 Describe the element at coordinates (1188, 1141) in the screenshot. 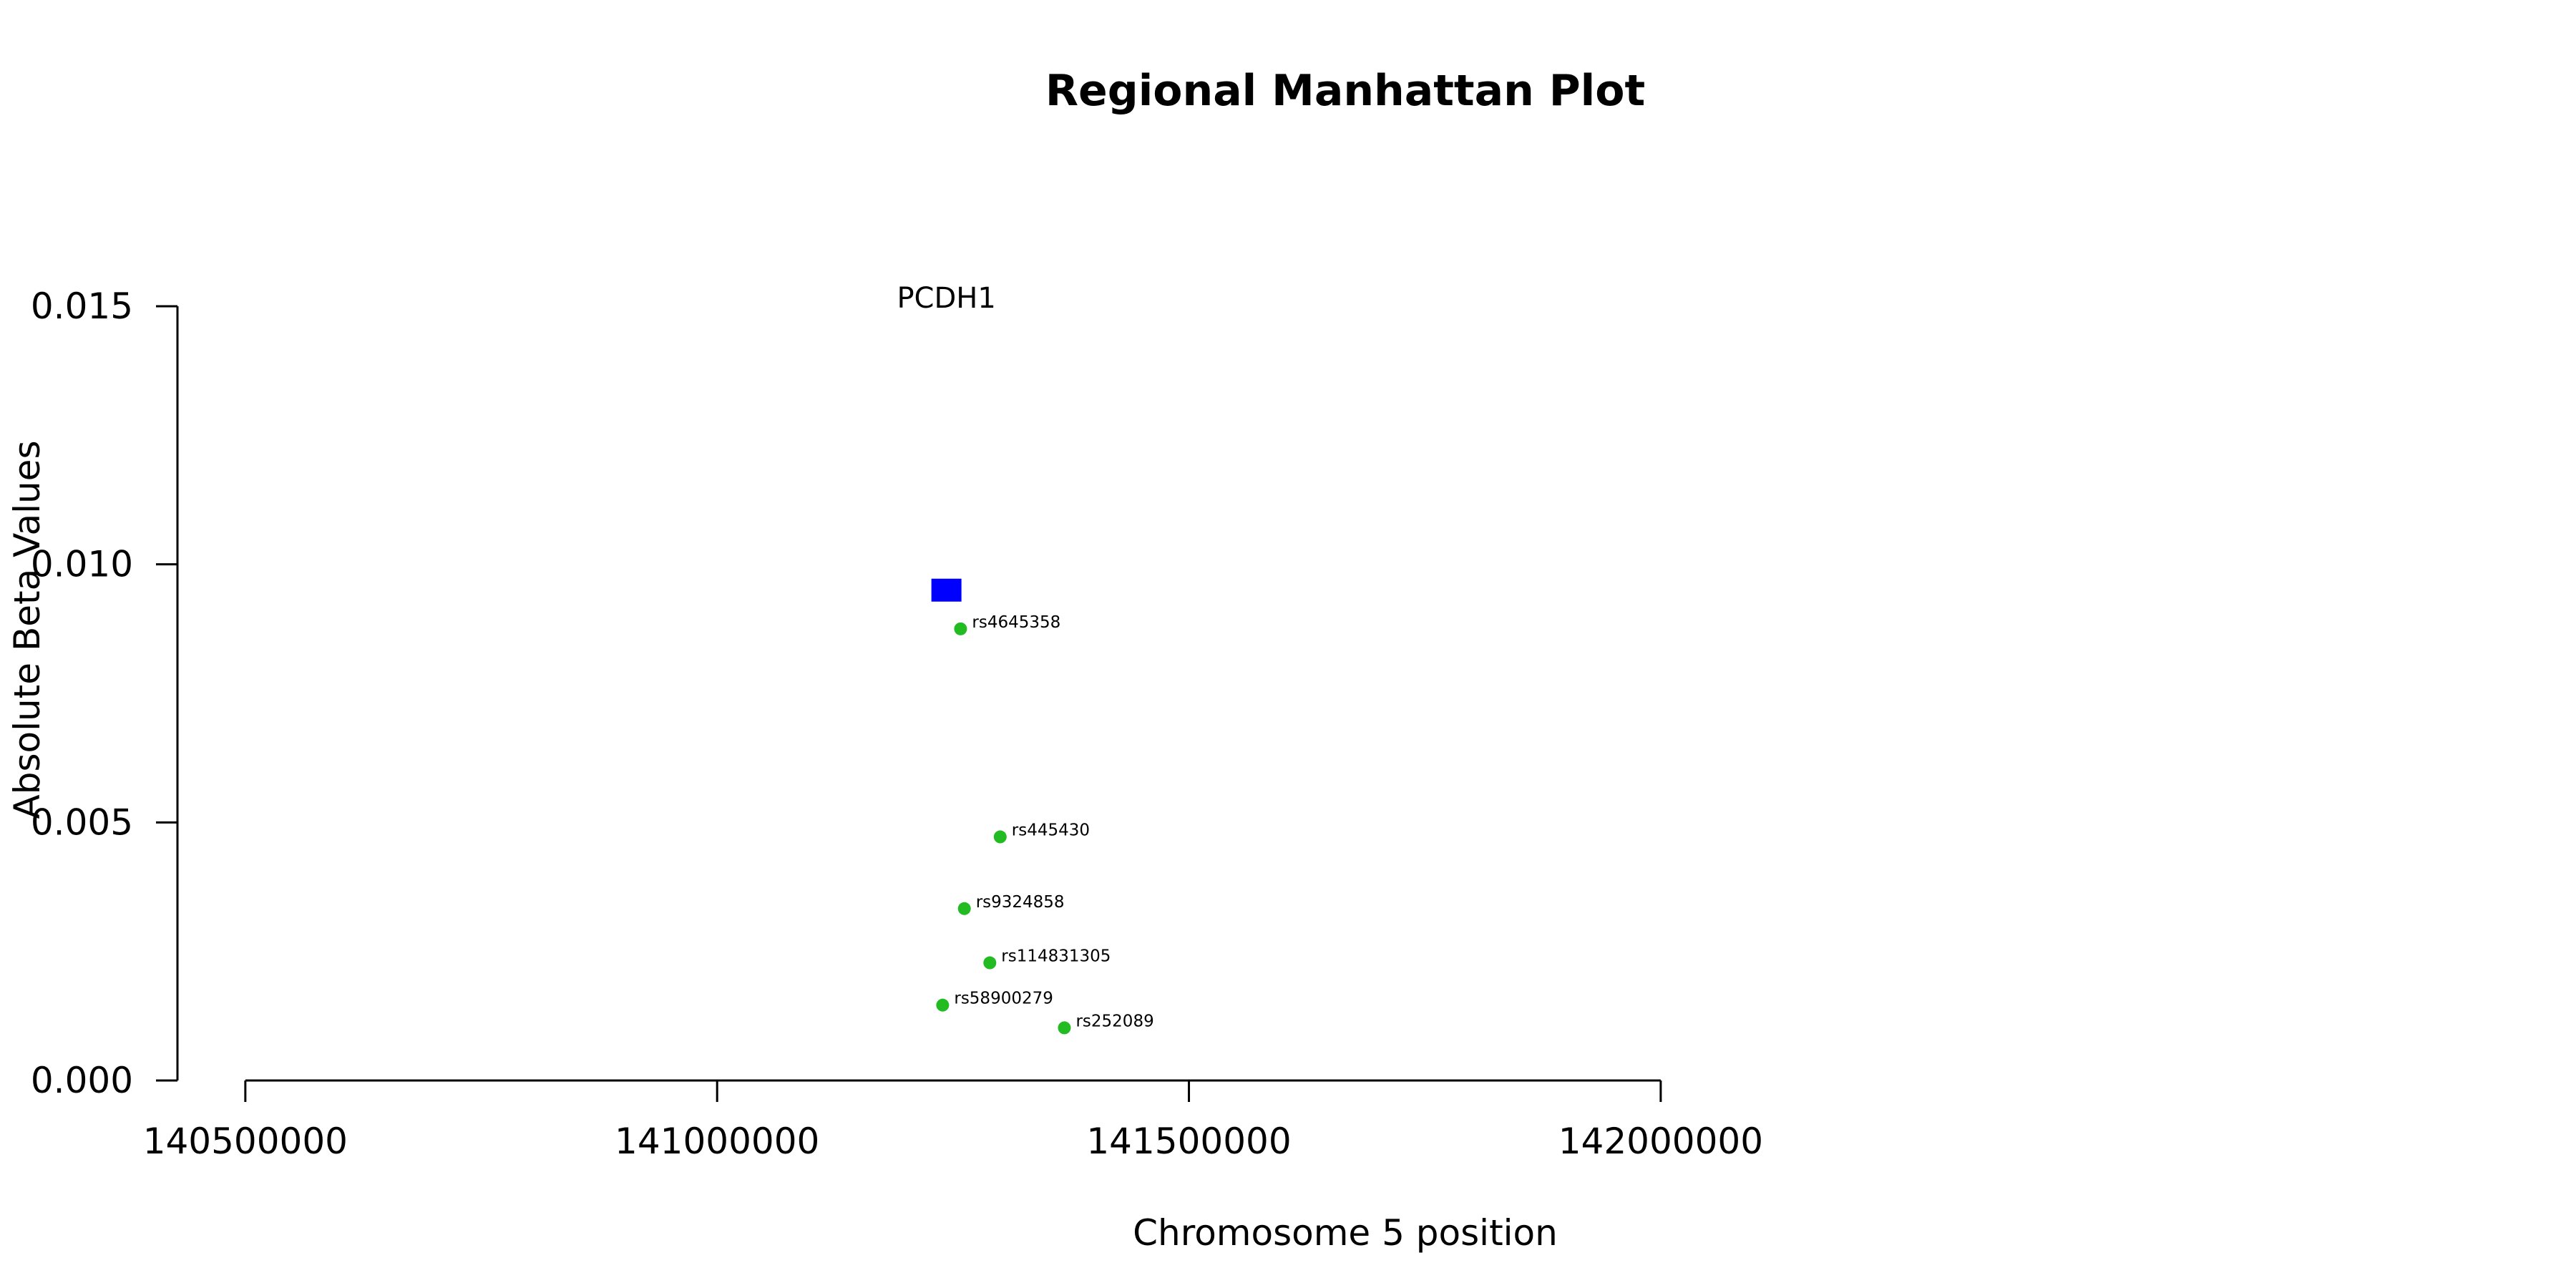

I see `x-tick-label: 141500000` at that location.